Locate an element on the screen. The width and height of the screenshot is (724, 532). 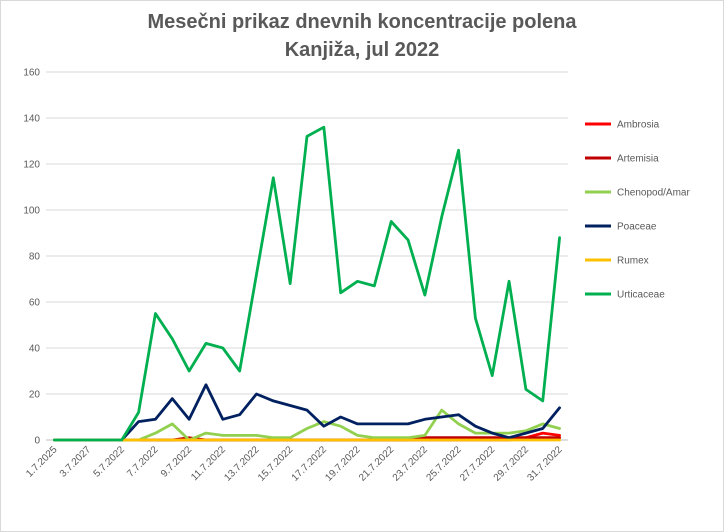
x-tick-label: 1.7.2025 is located at coordinates (42, 462).